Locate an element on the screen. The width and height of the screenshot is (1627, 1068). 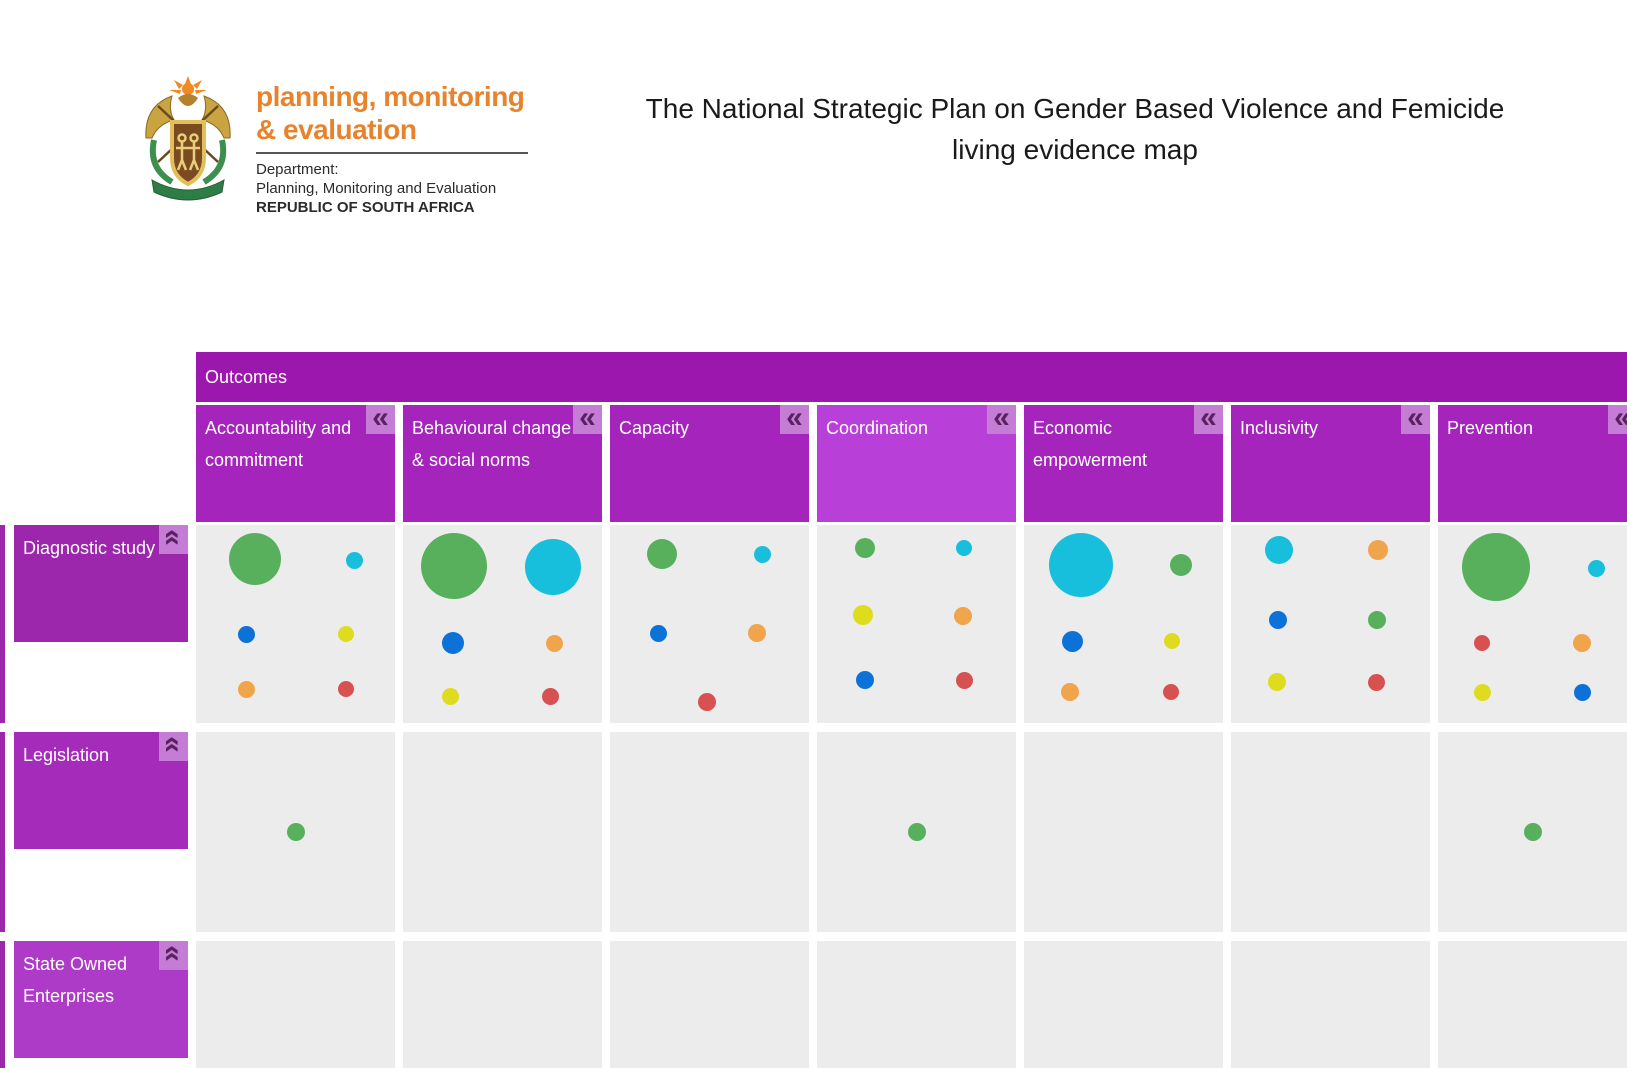
column-label: Behavioural change & social norms is located at coordinates (492, 444).